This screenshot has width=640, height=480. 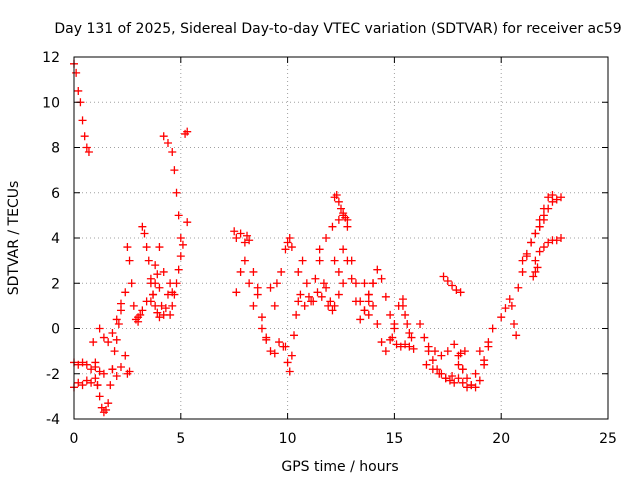 What do you see at coordinates (381, 296) in the screenshot?
I see `series-sat-y` at bounding box center [381, 296].